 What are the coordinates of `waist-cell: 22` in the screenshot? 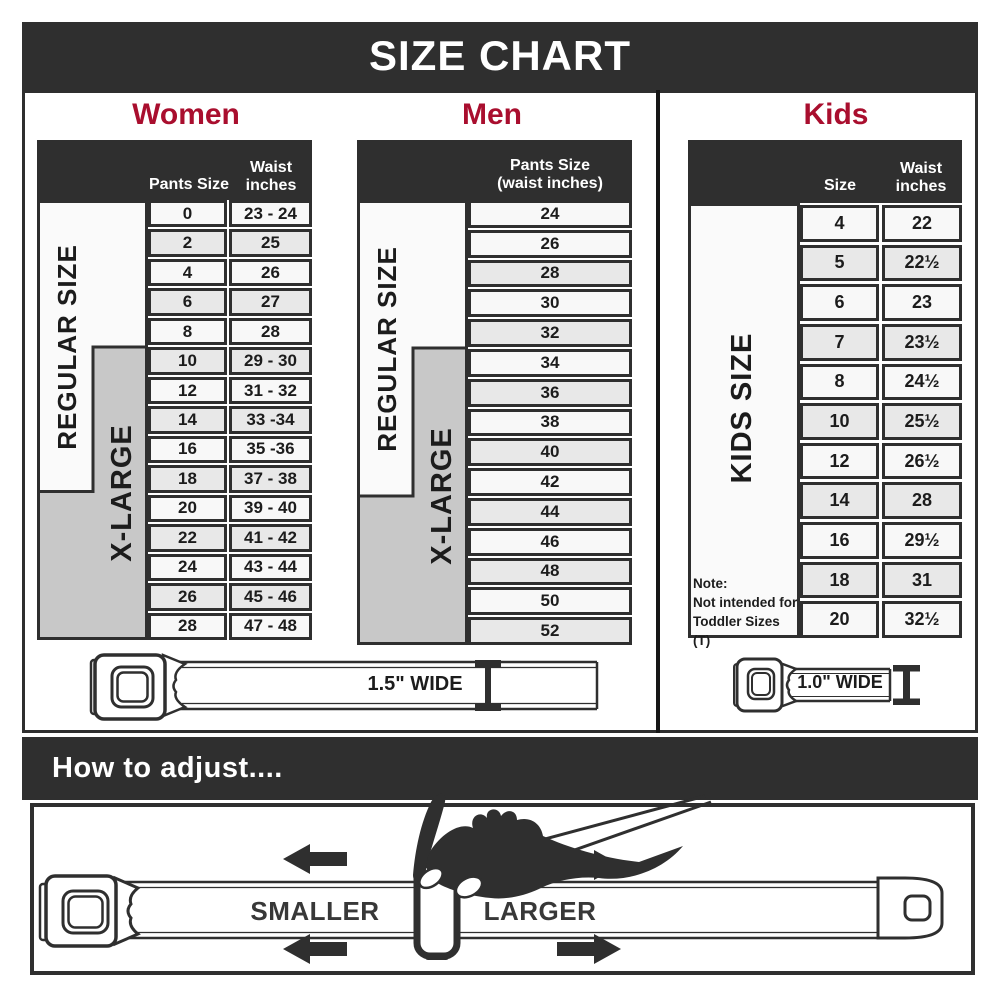 It's located at (922, 223).